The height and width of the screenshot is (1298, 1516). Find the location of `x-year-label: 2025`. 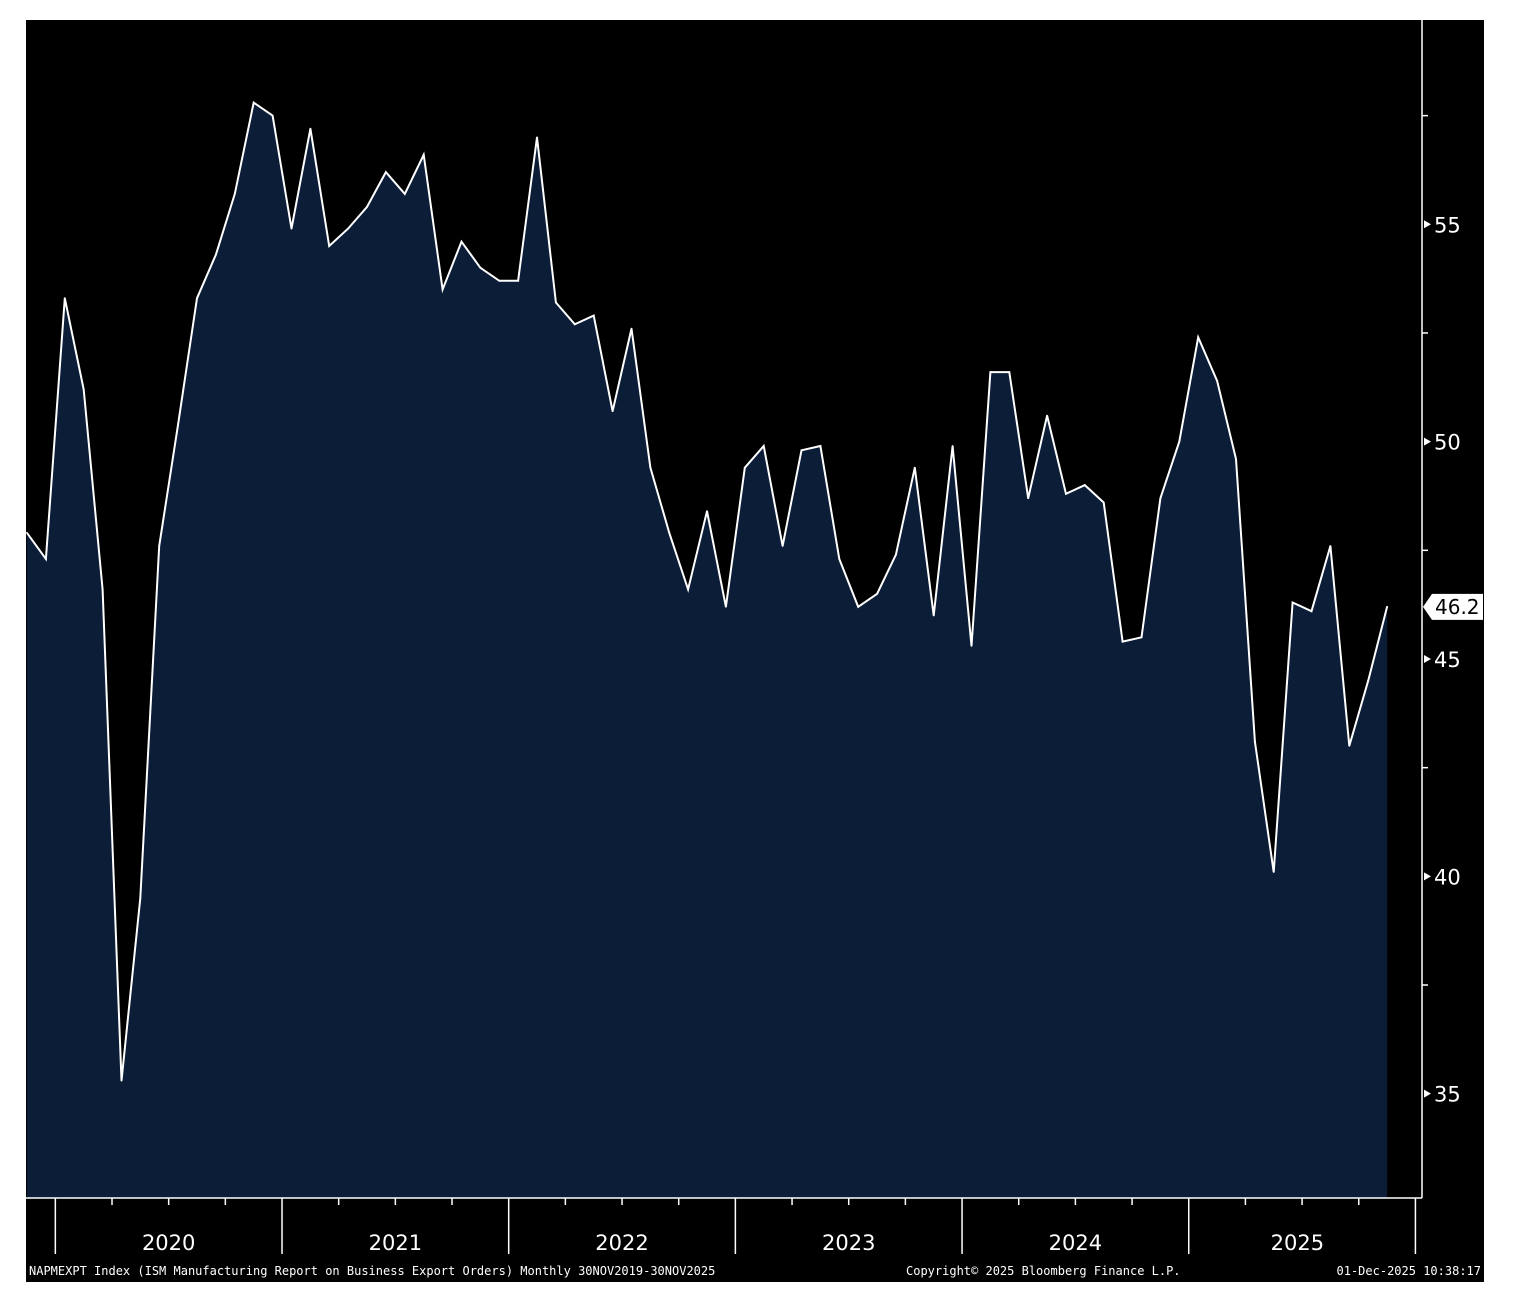

x-year-label: 2025 is located at coordinates (1297, 1243).